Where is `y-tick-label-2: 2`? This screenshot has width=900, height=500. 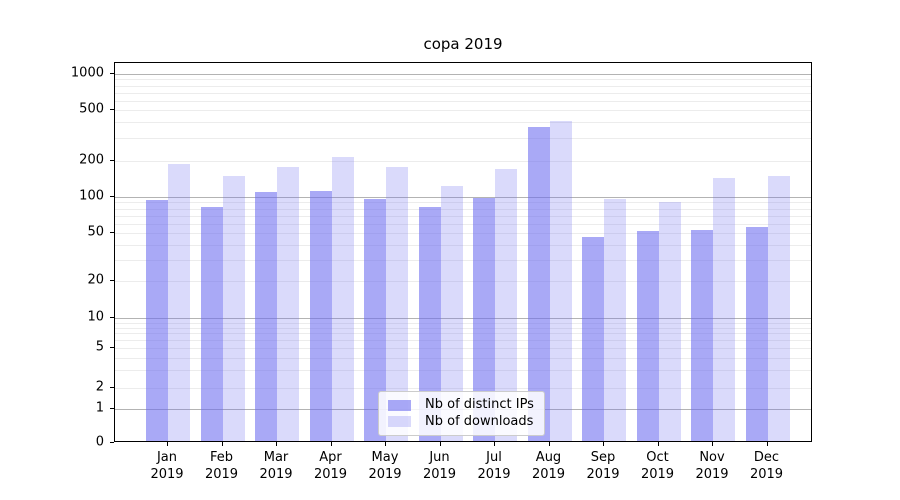
y-tick-label-2: 2 is located at coordinates (99, 387).